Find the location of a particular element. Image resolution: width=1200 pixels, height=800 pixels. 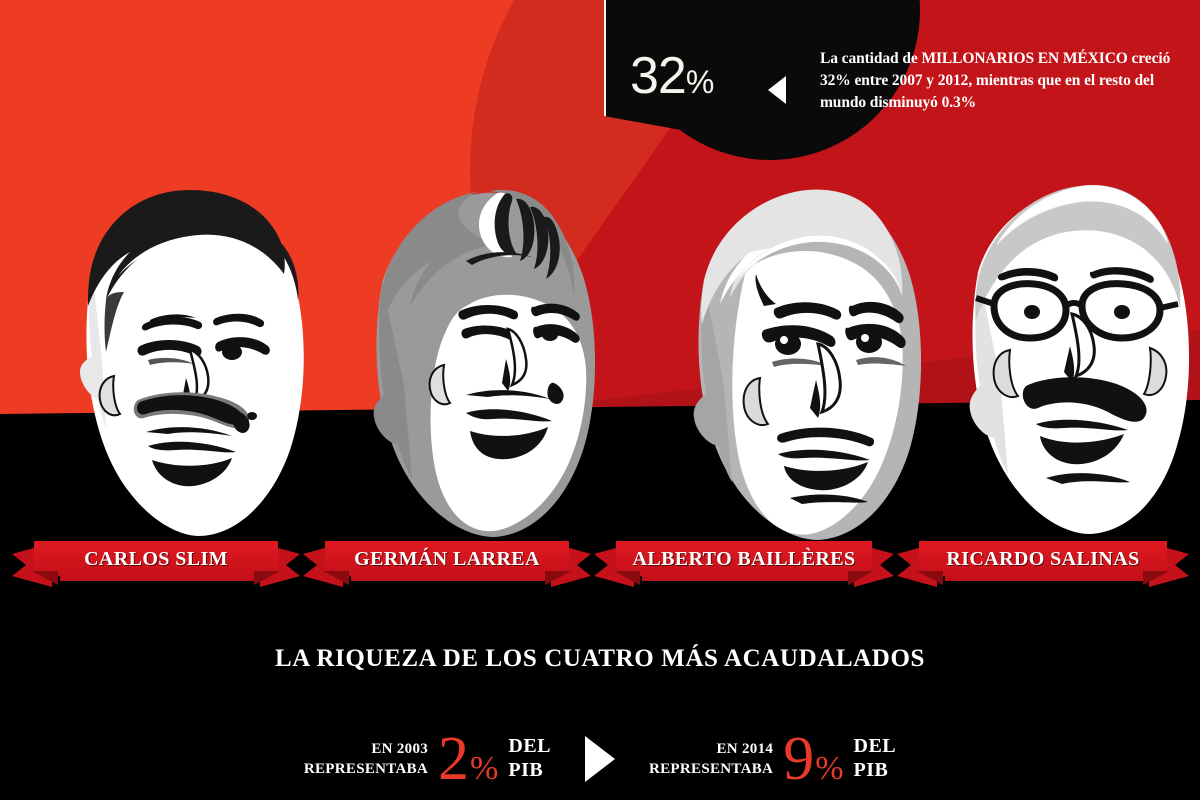

page-title: LA RIQUEZA DE LOS CUATRO MÁS ACAUDALADOS is located at coordinates (600, 658).